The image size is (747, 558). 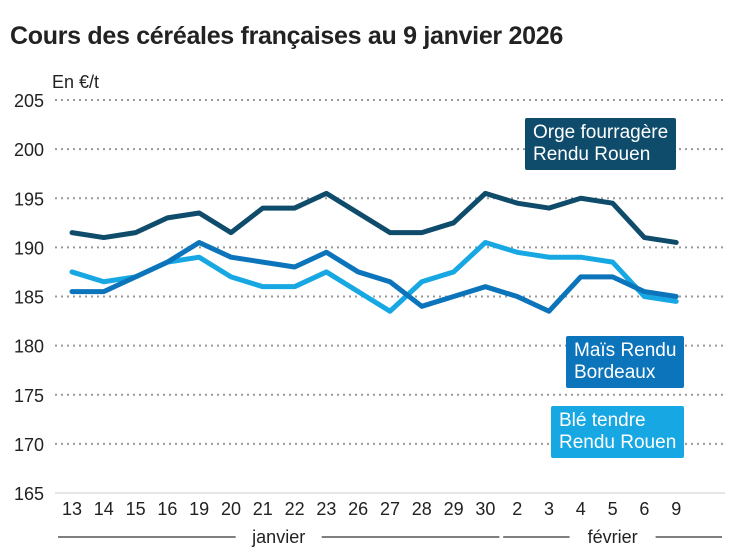 I want to click on y-tick-label: 205, so click(x=29, y=101).